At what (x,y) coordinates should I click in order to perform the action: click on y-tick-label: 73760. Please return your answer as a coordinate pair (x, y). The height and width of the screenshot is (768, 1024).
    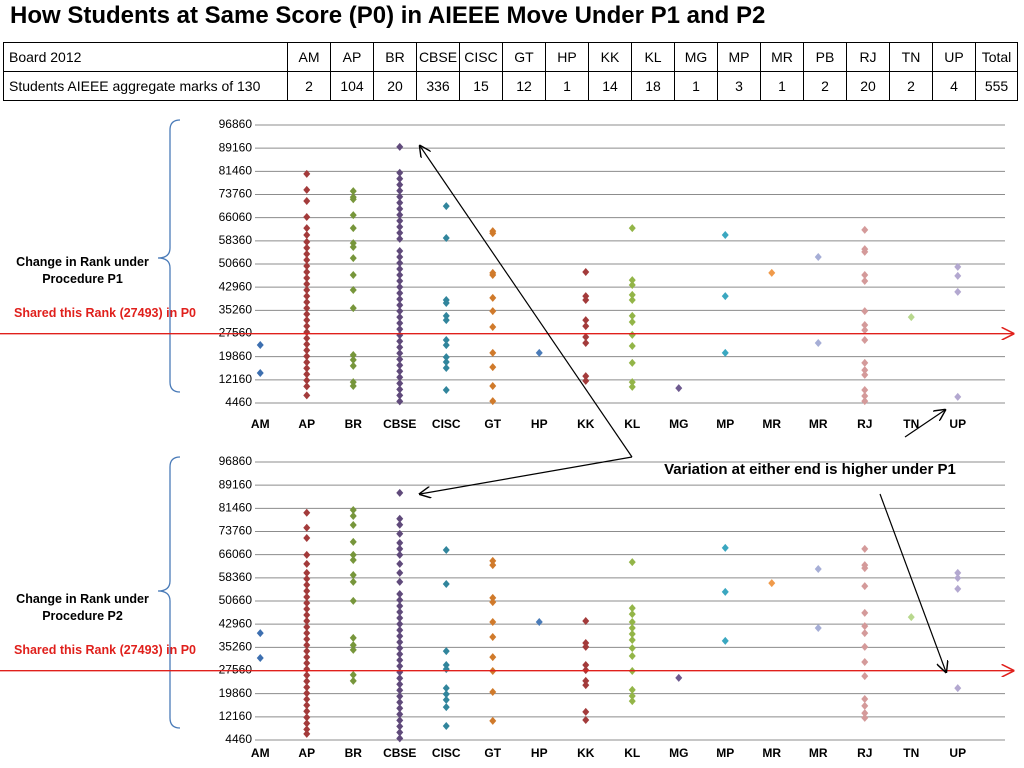
    Looking at the image, I should click on (236, 531).